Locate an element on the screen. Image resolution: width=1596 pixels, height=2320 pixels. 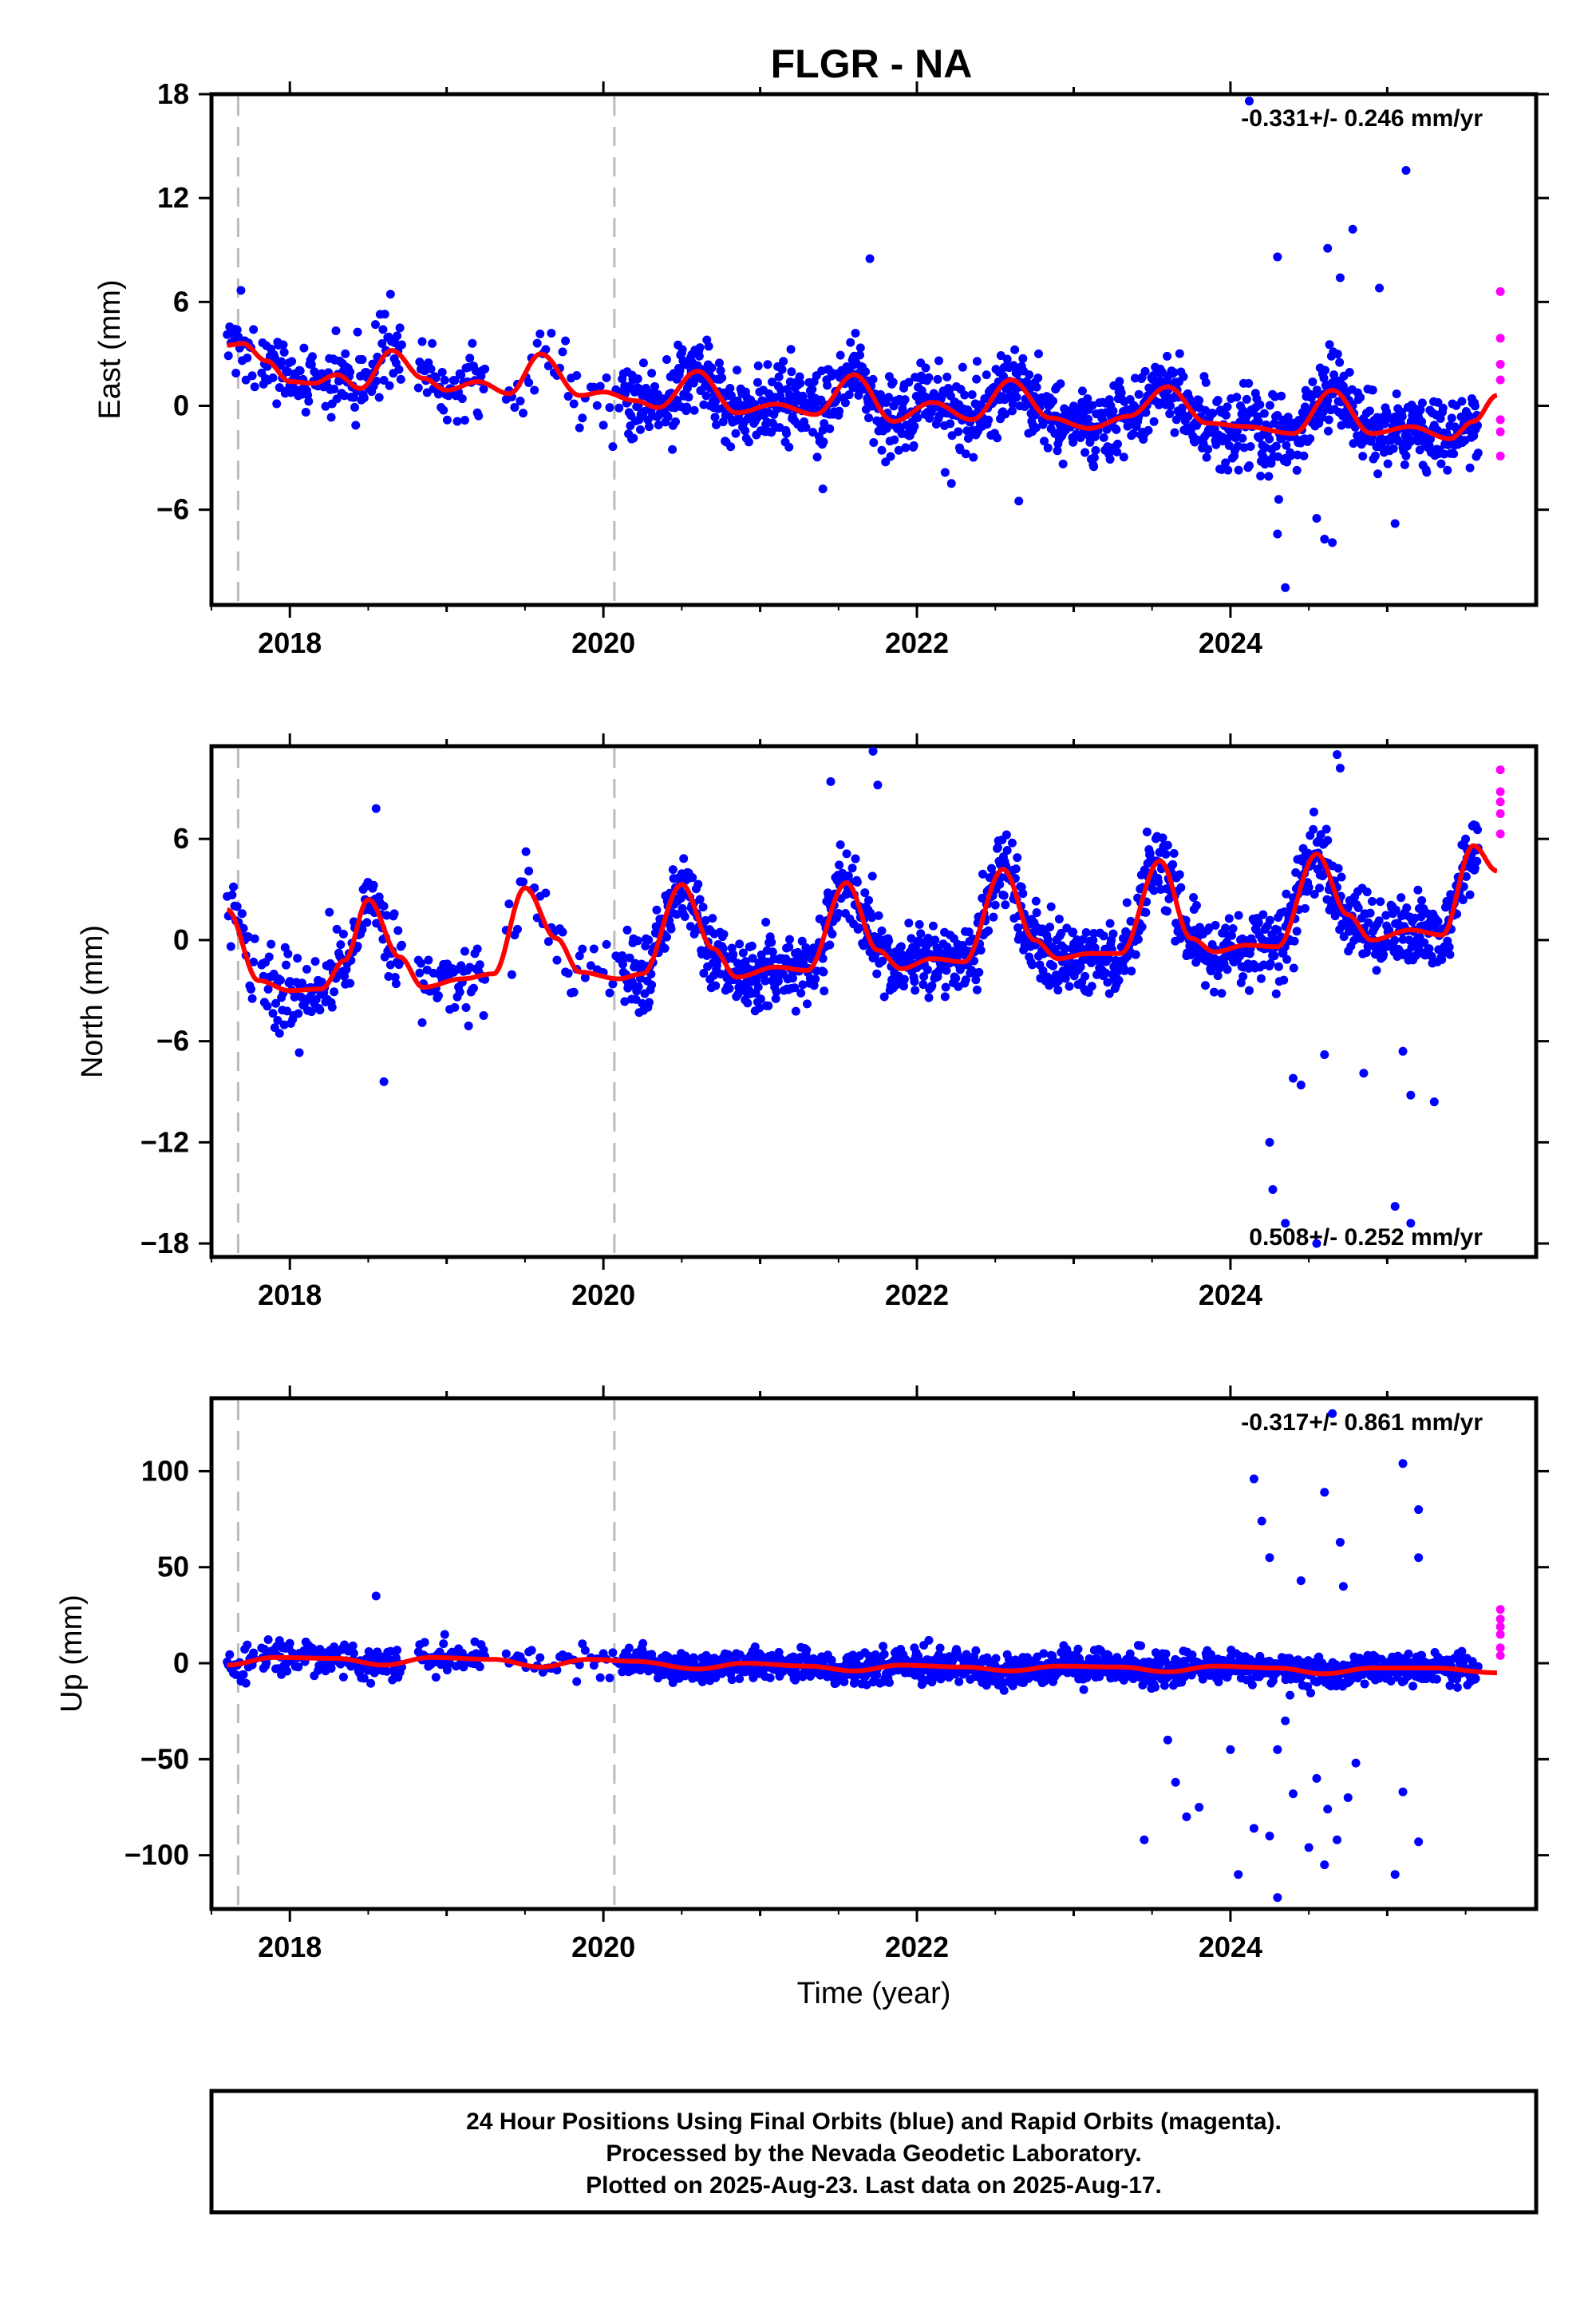
east-xtick-label: 2020 is located at coordinates (603, 642).